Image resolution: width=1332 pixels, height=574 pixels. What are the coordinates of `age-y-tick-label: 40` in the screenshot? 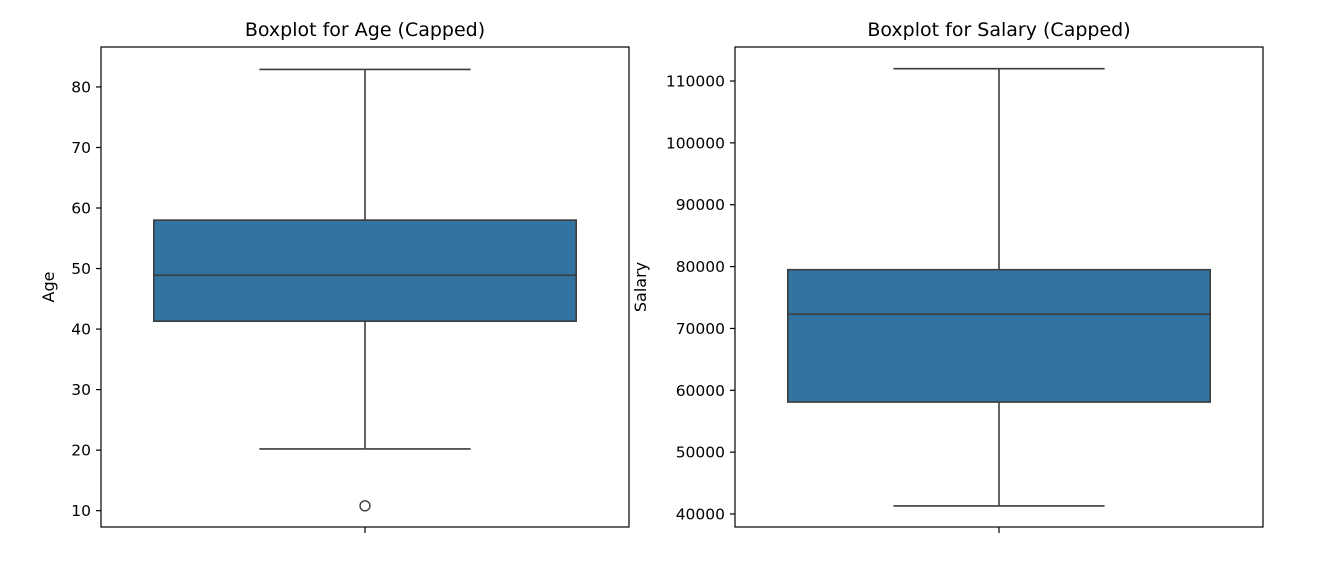 It's located at (81, 330).